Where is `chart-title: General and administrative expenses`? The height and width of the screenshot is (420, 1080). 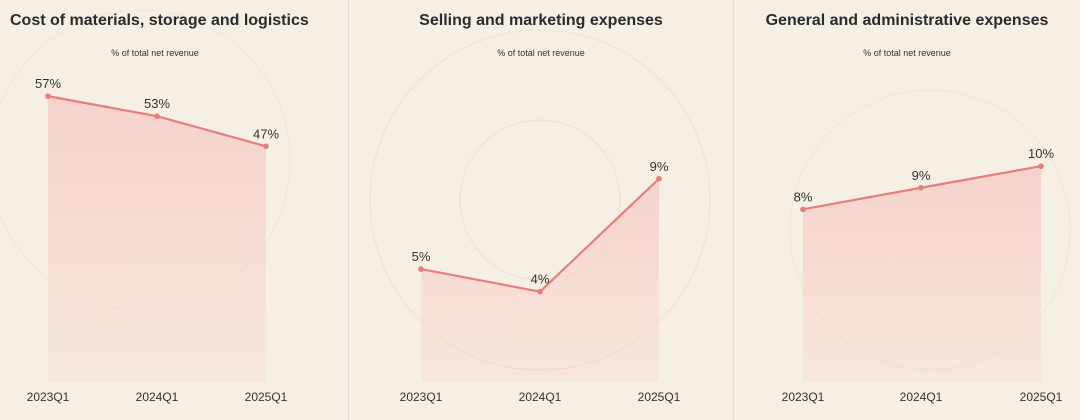 chart-title: General and administrative expenses is located at coordinates (907, 20).